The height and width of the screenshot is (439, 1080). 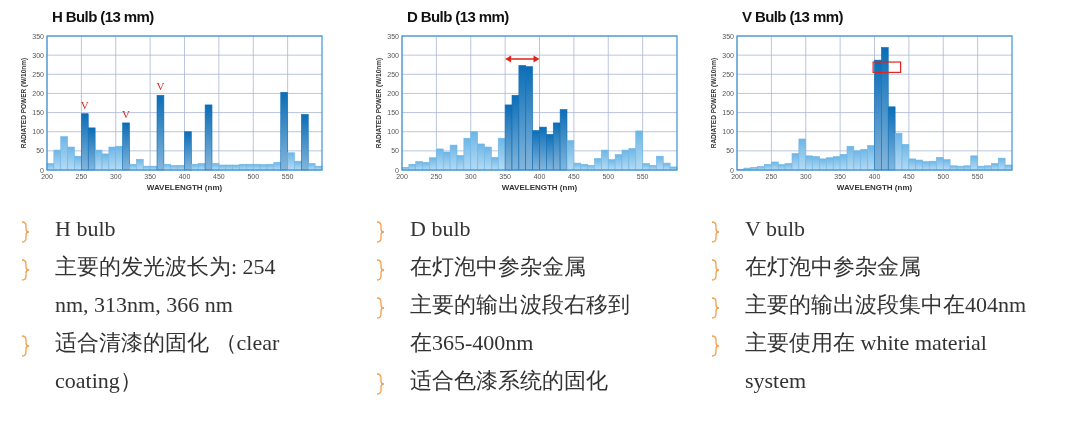 What do you see at coordinates (103, 16) in the screenshot?
I see `chart-title: H Bulb (13 mm)` at bounding box center [103, 16].